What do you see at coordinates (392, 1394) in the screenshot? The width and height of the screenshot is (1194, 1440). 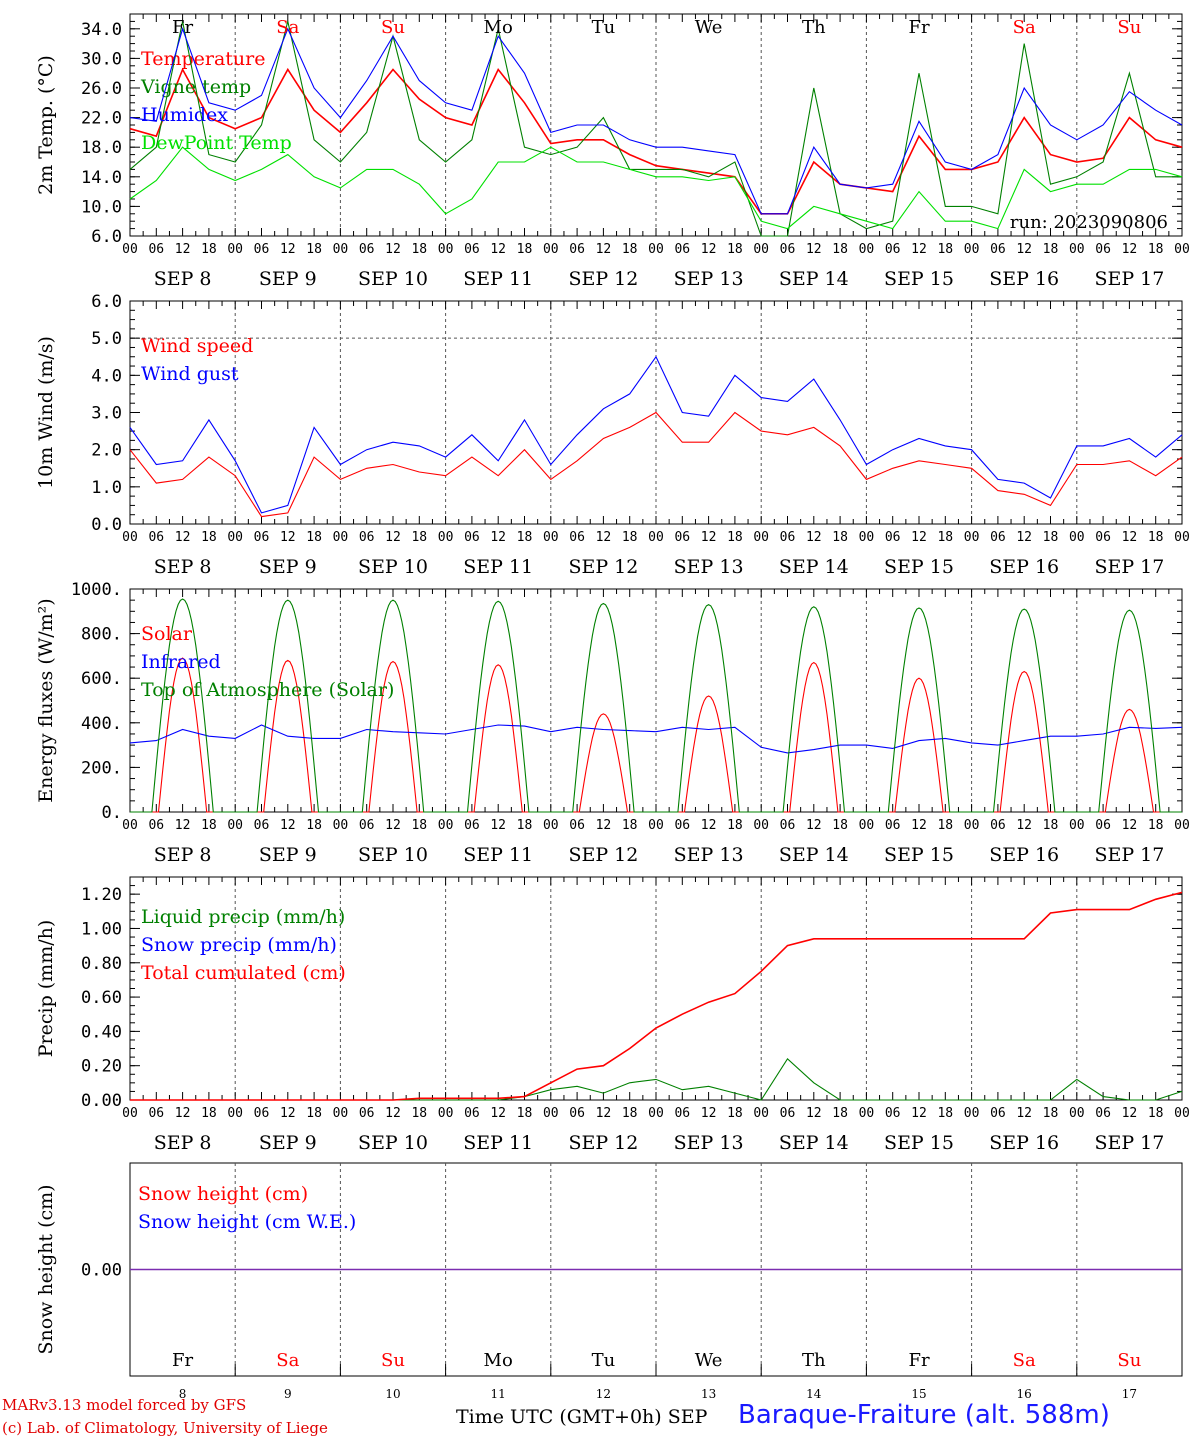 I see `day-number-label: 10` at bounding box center [392, 1394].